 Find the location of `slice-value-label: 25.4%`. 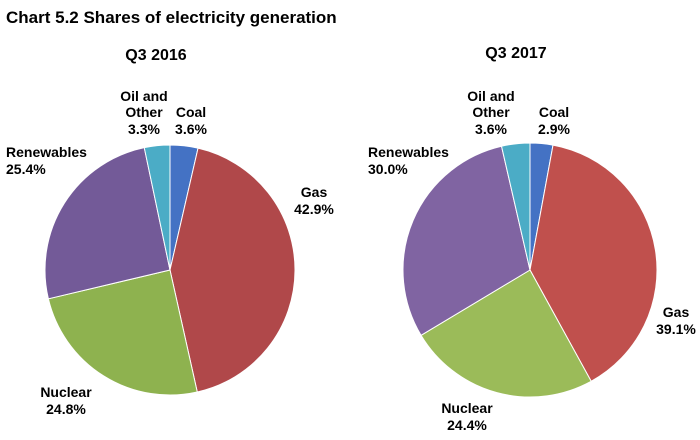

slice-value-label: 25.4% is located at coordinates (26, 169).